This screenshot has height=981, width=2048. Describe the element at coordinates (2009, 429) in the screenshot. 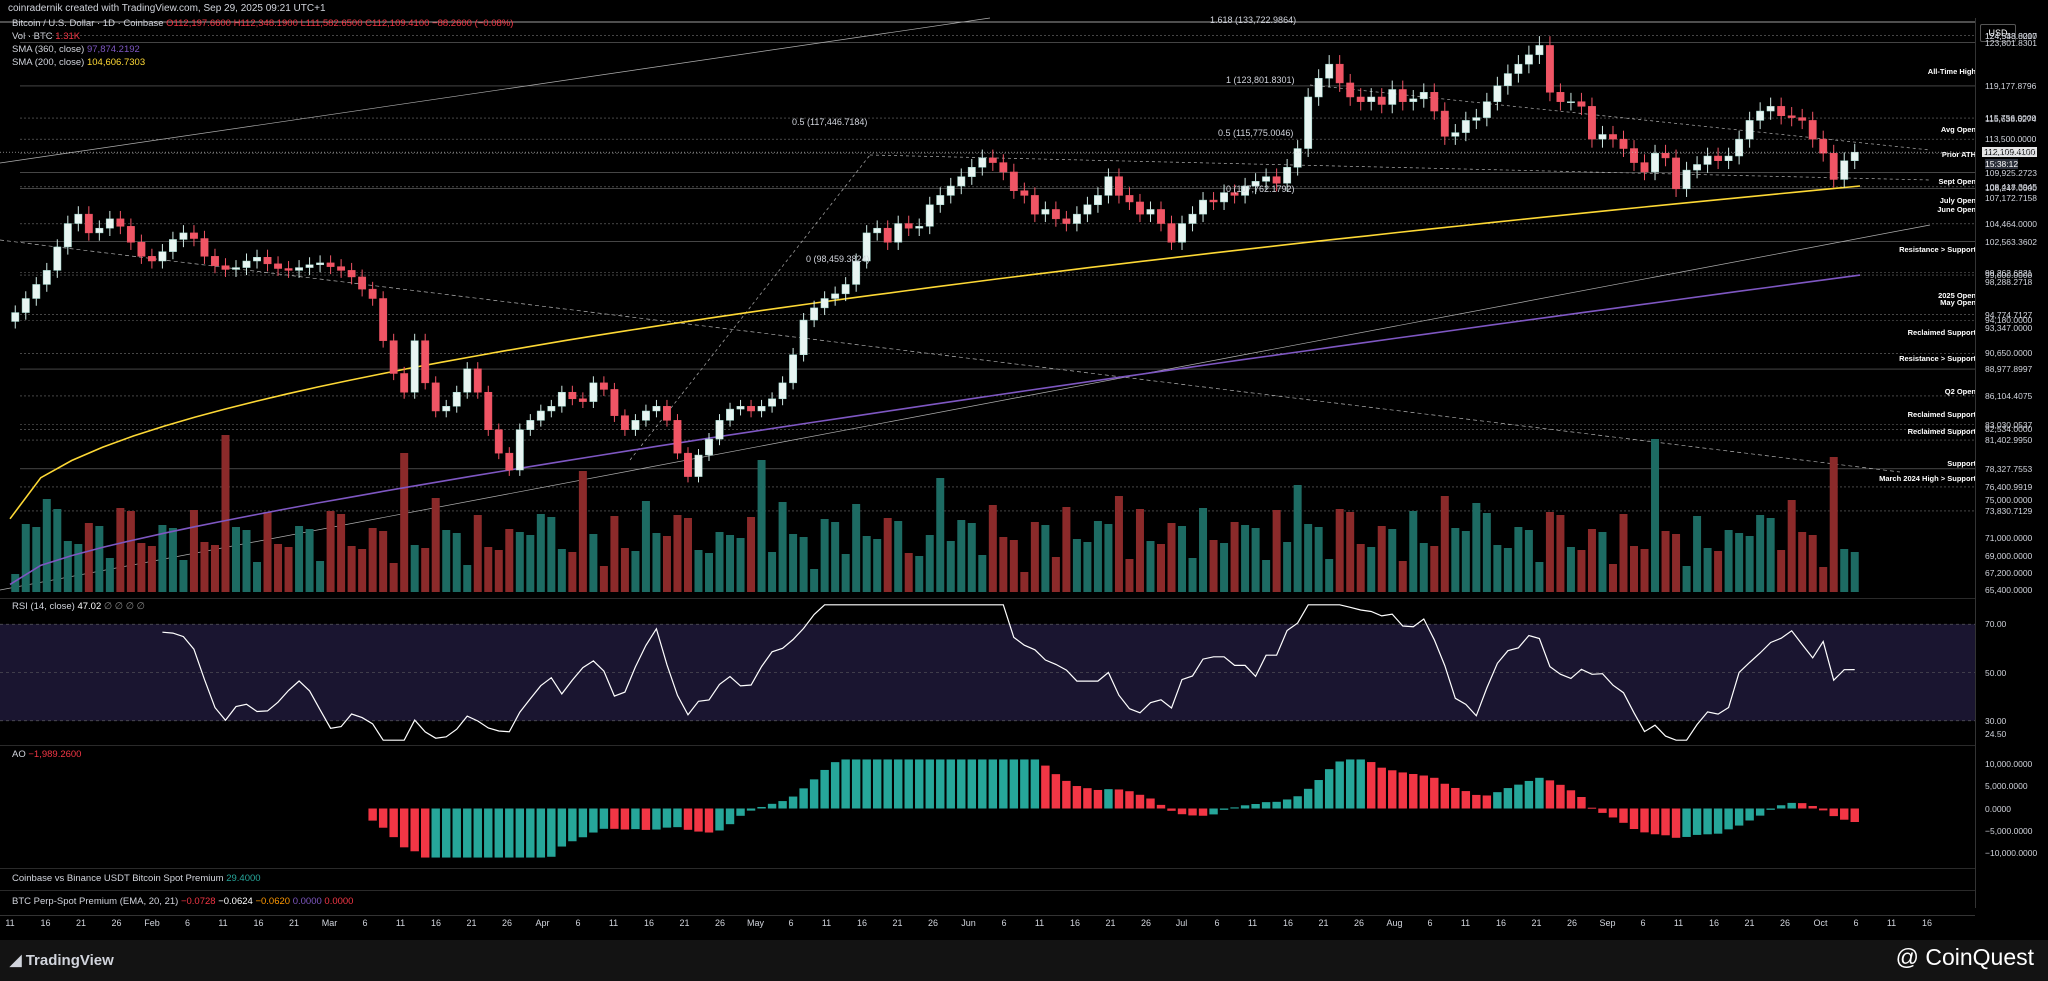

I see `price-tick: 82,534.0000` at that location.